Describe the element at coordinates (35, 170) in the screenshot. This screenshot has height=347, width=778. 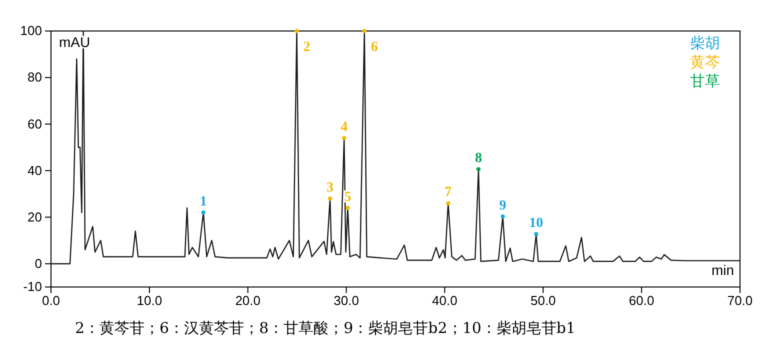
I see `y-tick-label: 40` at that location.